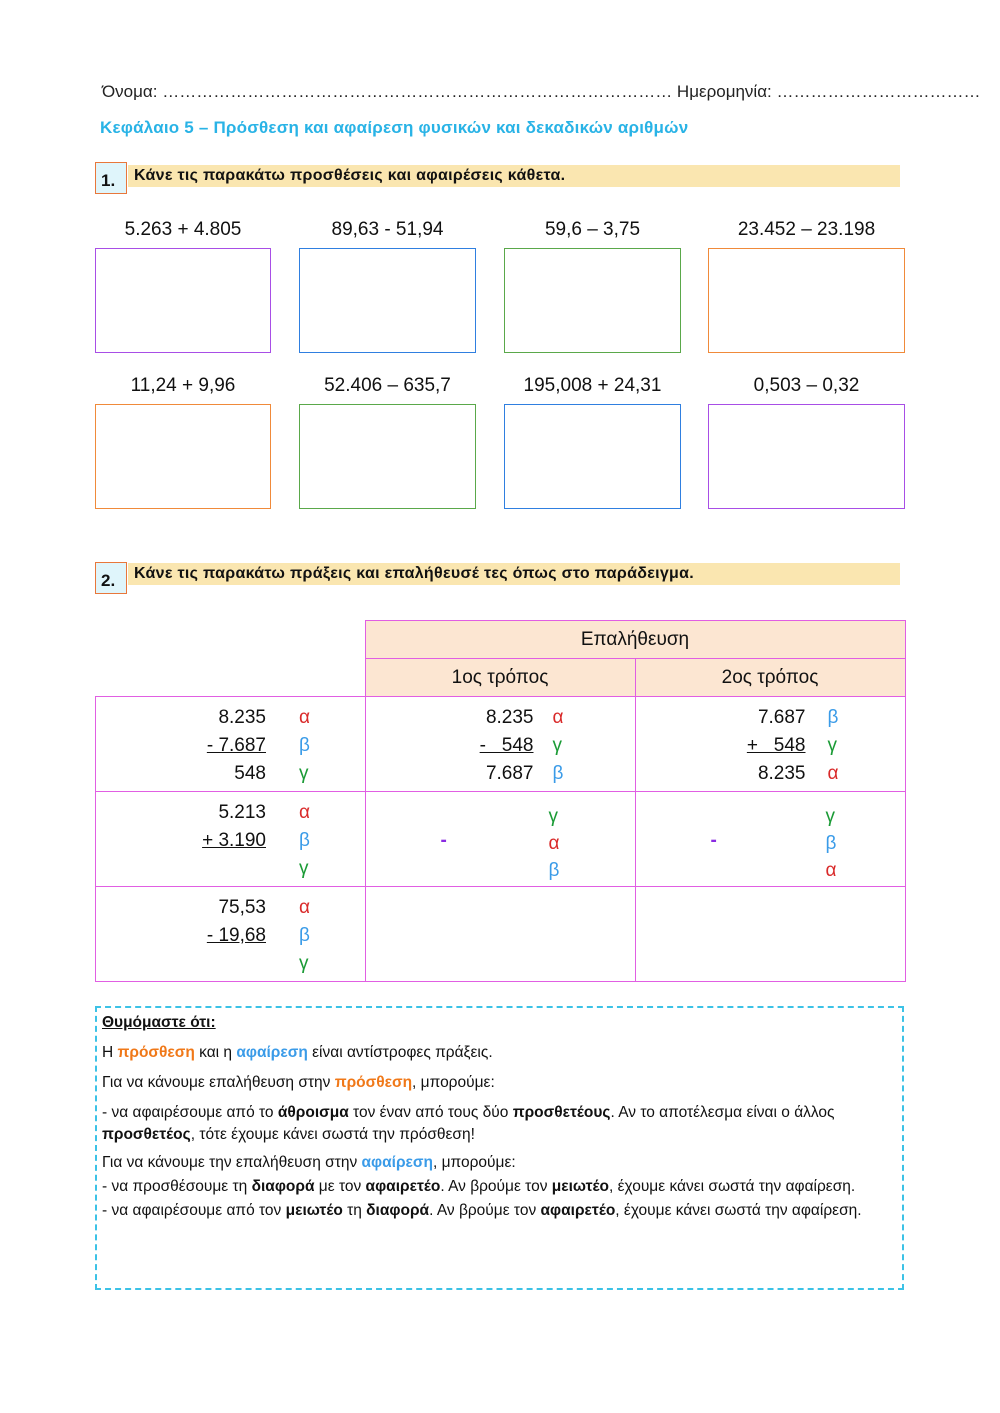 This screenshot has width=1000, height=1413. What do you see at coordinates (806, 229) in the screenshot?
I see `exercise-label: 23.452 – 23.198` at bounding box center [806, 229].